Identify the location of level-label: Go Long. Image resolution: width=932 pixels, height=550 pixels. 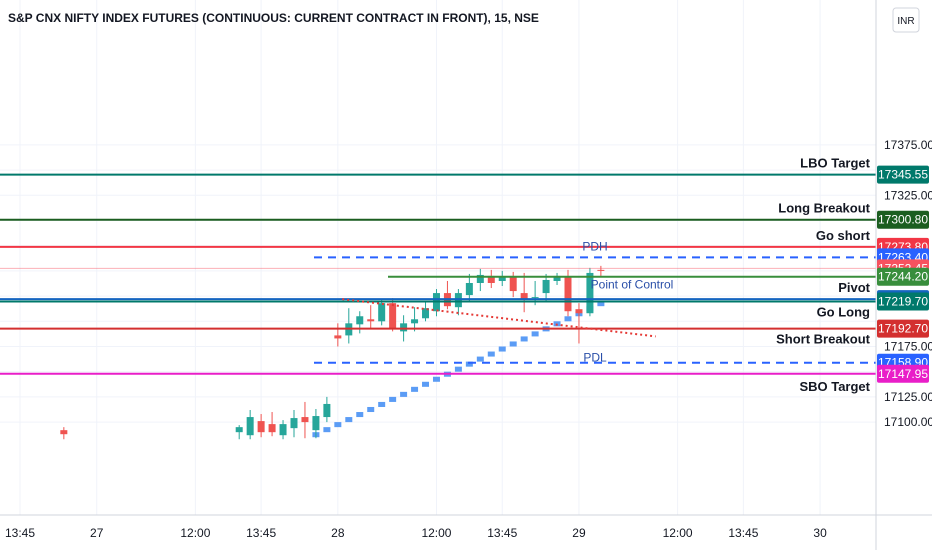
(843, 311).